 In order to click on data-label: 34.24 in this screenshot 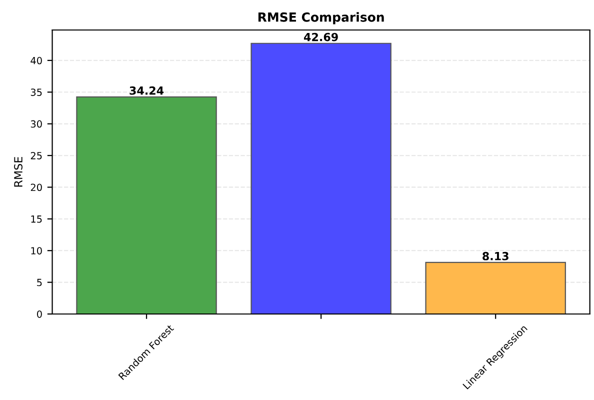, I will do `click(147, 90)`.